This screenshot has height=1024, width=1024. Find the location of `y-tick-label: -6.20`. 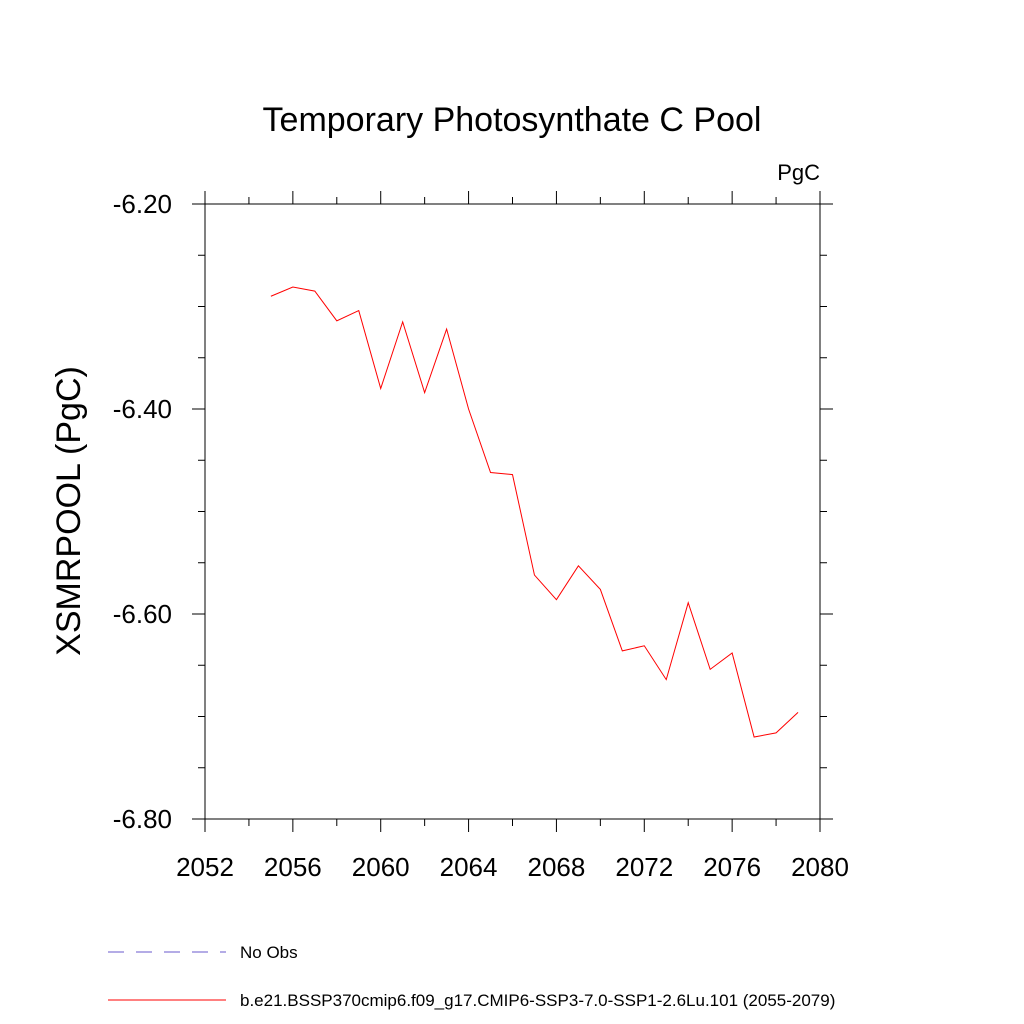

y-tick-label: -6.20 is located at coordinates (142, 204).